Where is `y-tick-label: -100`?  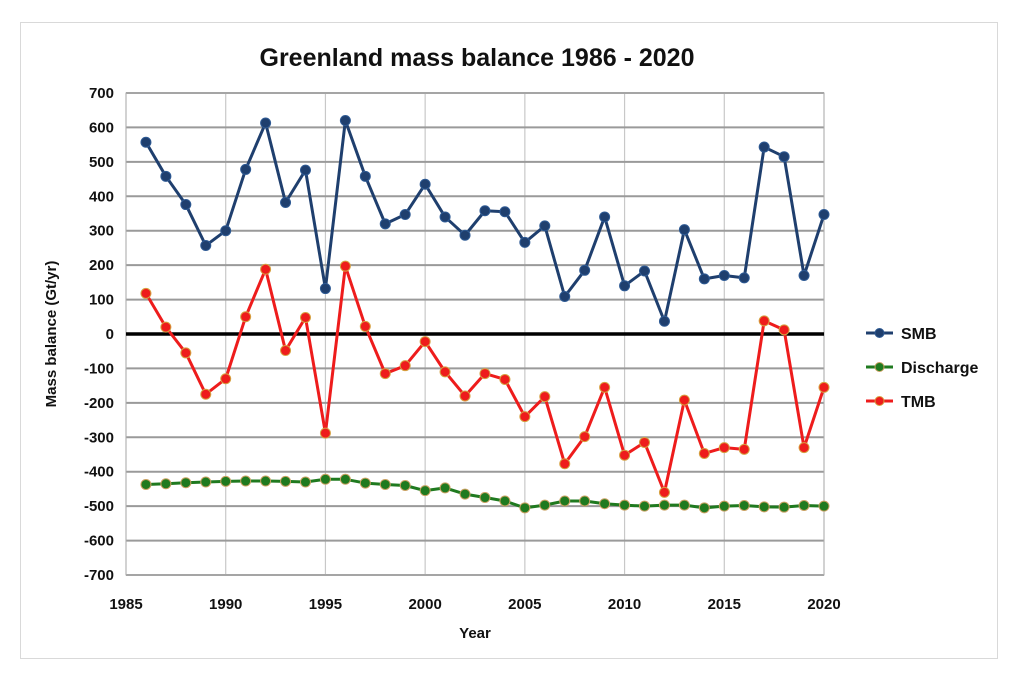 y-tick-label: -100 is located at coordinates (99, 368).